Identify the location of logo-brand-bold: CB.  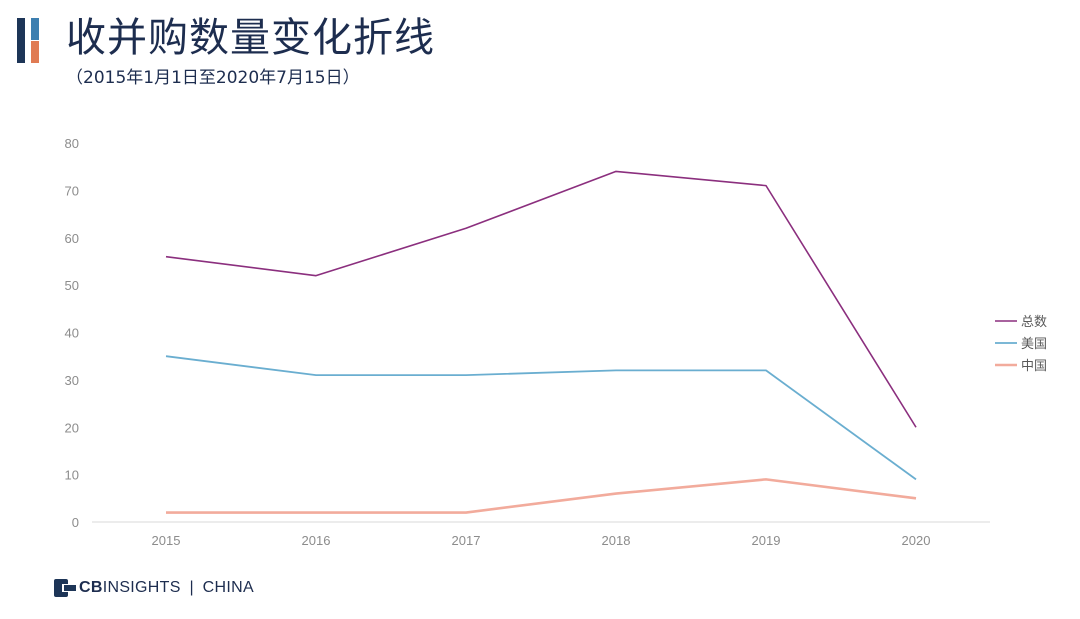
(91, 587).